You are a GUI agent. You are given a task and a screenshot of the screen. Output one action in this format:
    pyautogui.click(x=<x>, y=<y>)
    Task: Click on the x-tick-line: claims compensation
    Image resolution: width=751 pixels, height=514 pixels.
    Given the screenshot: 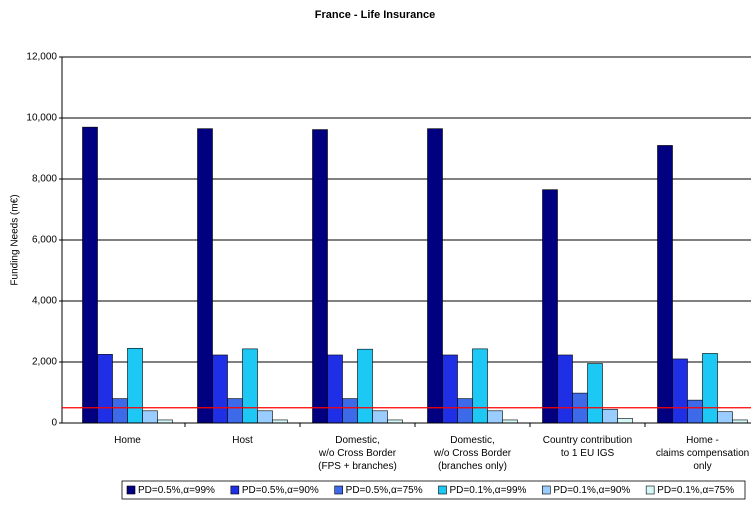 What is the action you would take?
    pyautogui.click(x=702, y=453)
    